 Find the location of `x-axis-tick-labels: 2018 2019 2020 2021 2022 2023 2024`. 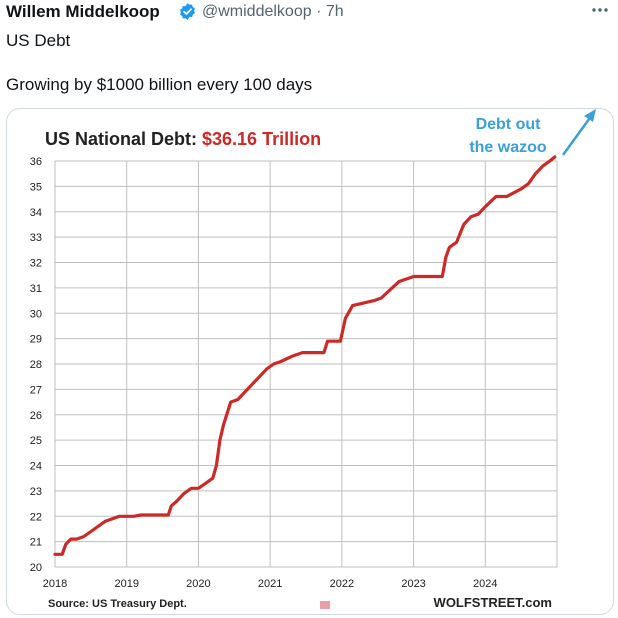

x-axis-tick-labels: 2018 2019 2020 2021 2022 2023 2024 is located at coordinates (270, 584).